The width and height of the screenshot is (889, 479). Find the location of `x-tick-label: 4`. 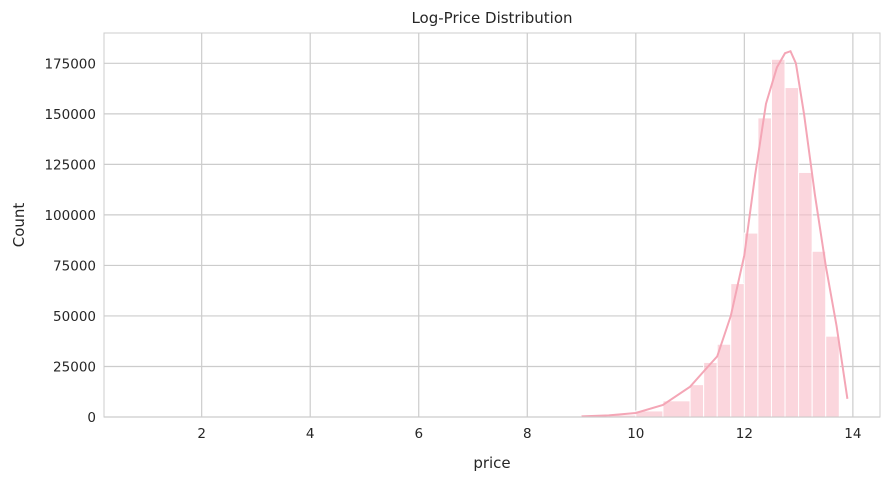

x-tick-label: 4 is located at coordinates (310, 434).